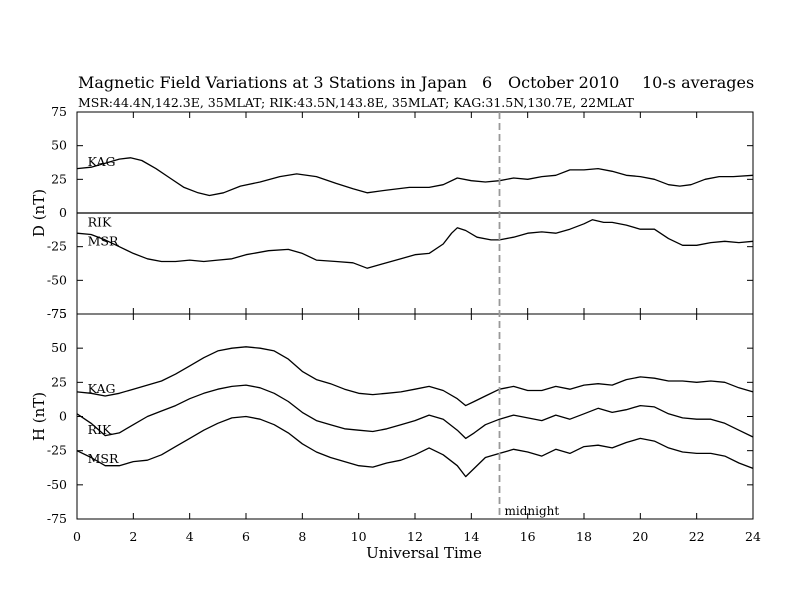  I want to click on x-axis: 0 2 4 6 8 10 12 14 16 18 20 22 24, so click(417, 536).